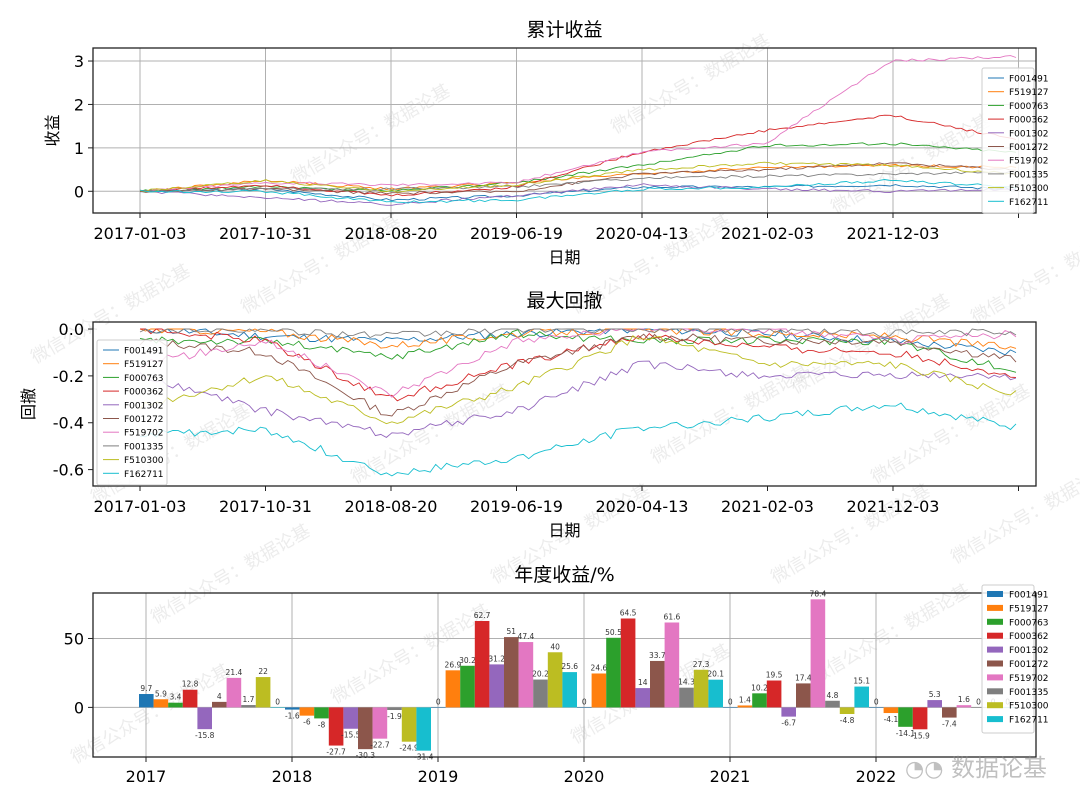 This screenshot has width=1080, height=810. What do you see at coordinates (28, 404) in the screenshot?
I see `y-axis-label: 回撤` at bounding box center [28, 404].